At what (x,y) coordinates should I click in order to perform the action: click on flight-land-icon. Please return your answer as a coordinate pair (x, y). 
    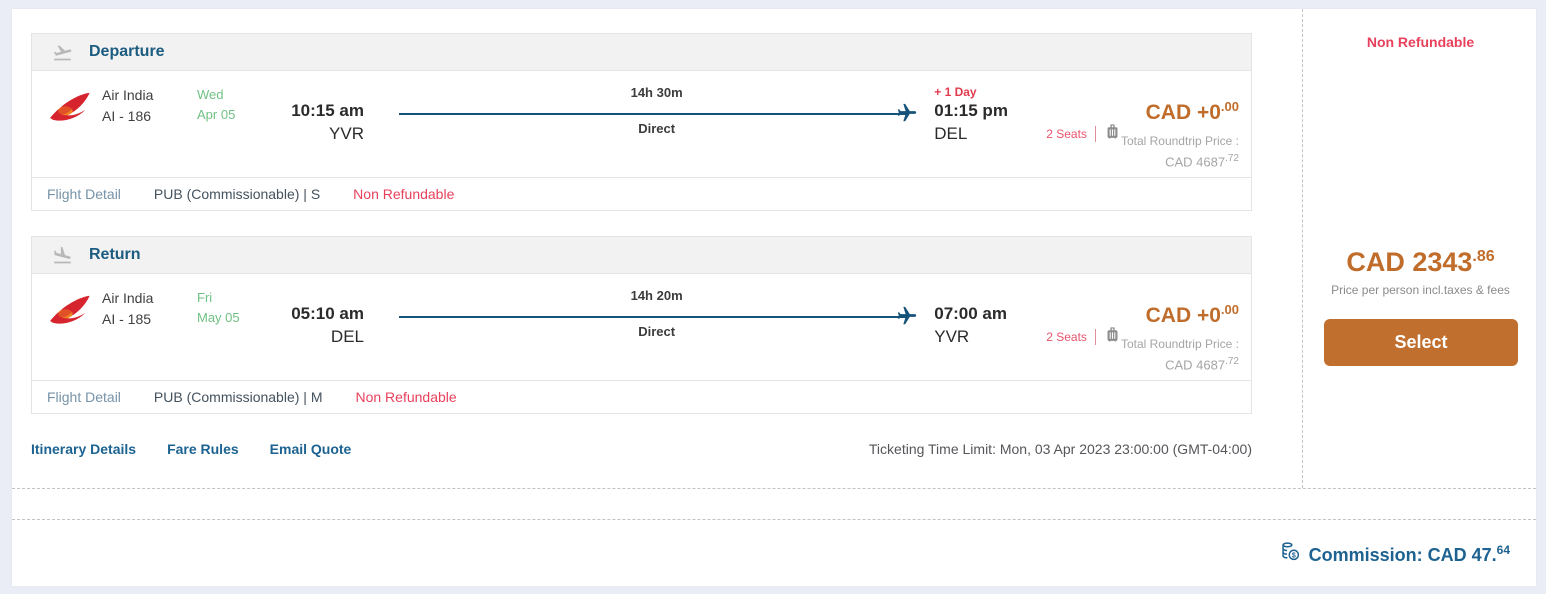
    Looking at the image, I should click on (62, 255).